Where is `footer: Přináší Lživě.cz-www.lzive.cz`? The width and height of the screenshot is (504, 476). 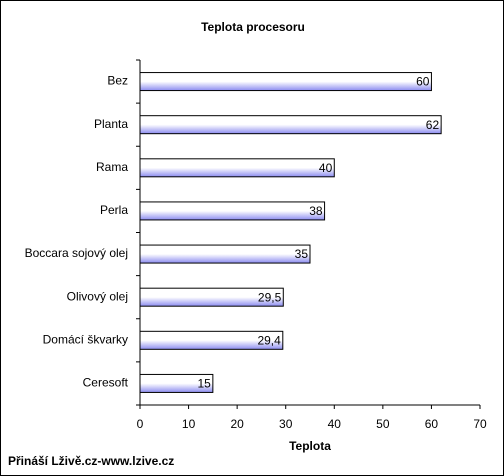 footer: Přináší Lživě.cz-www.lzive.cz is located at coordinates (91, 461).